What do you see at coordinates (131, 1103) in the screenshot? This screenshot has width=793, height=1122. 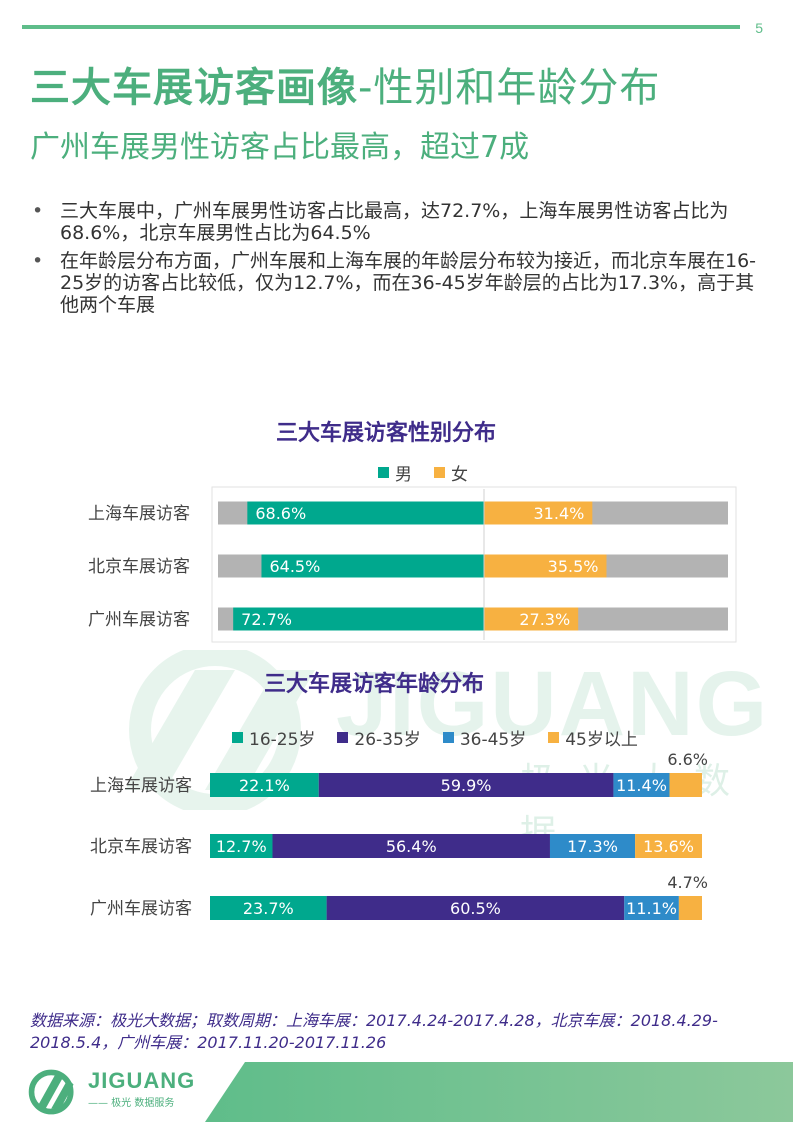 I see `footer-logo-sub: —— 极光 数据服务` at bounding box center [131, 1103].